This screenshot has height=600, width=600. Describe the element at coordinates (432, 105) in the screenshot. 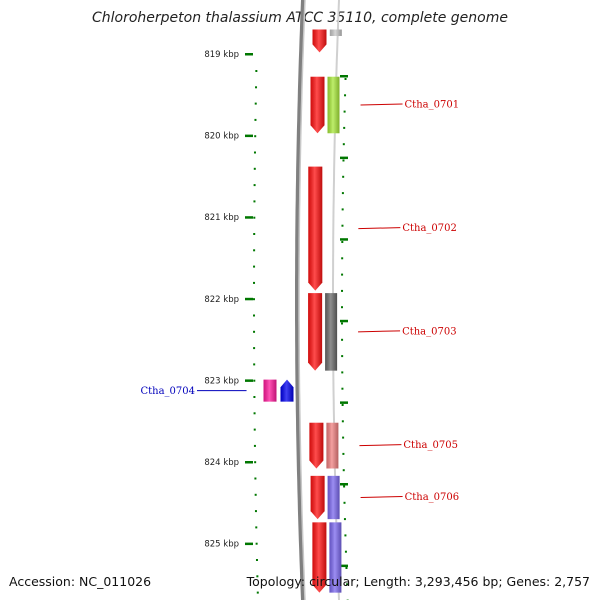

I see `gene-label-ctha_0701: Ctha_0701` at that location.